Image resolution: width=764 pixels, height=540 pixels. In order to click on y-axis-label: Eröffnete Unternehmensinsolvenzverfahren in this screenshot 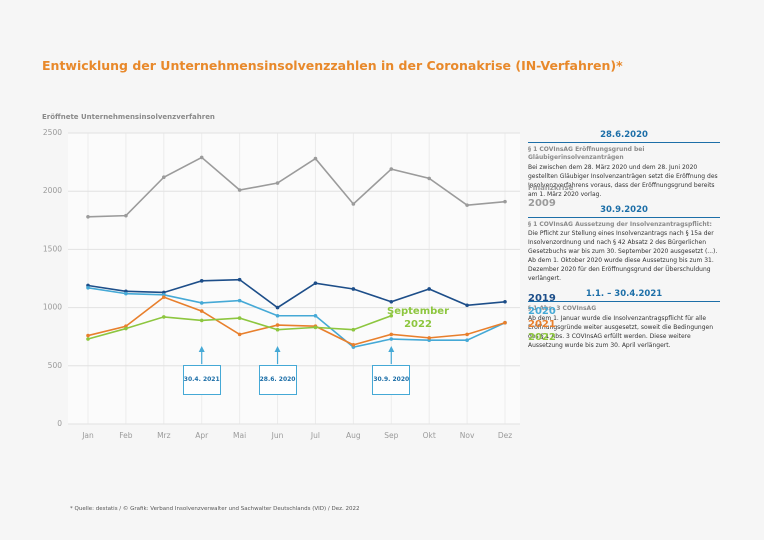, I will do `click(128, 117)`.